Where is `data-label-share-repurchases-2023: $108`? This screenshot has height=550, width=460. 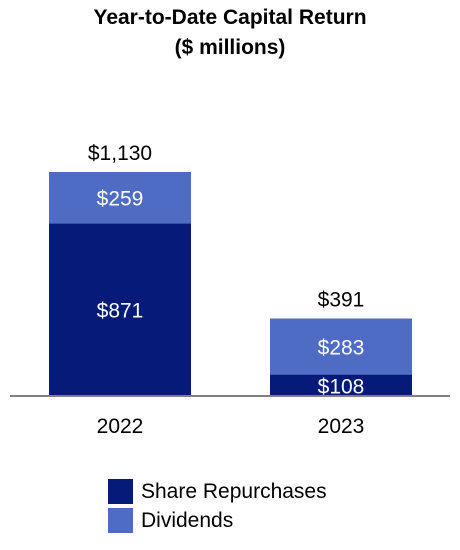
data-label-share-repurchases-2023: $108 is located at coordinates (341, 386).